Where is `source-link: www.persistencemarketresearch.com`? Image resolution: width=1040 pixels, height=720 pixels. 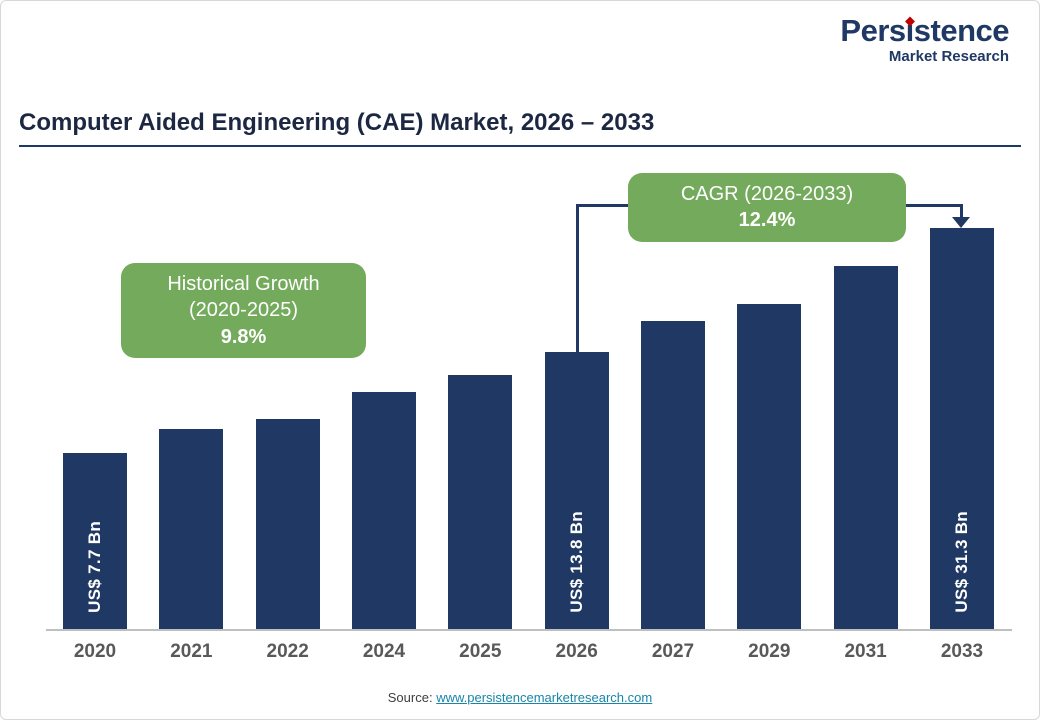 source-link: www.persistencemarketresearch.com is located at coordinates (544, 697).